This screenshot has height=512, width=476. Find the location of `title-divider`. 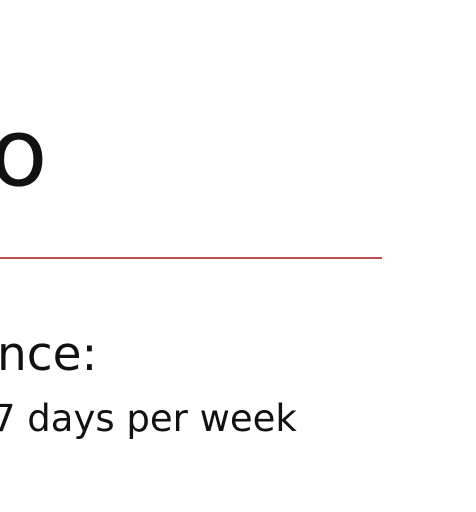

title-divider is located at coordinates (191, 258).